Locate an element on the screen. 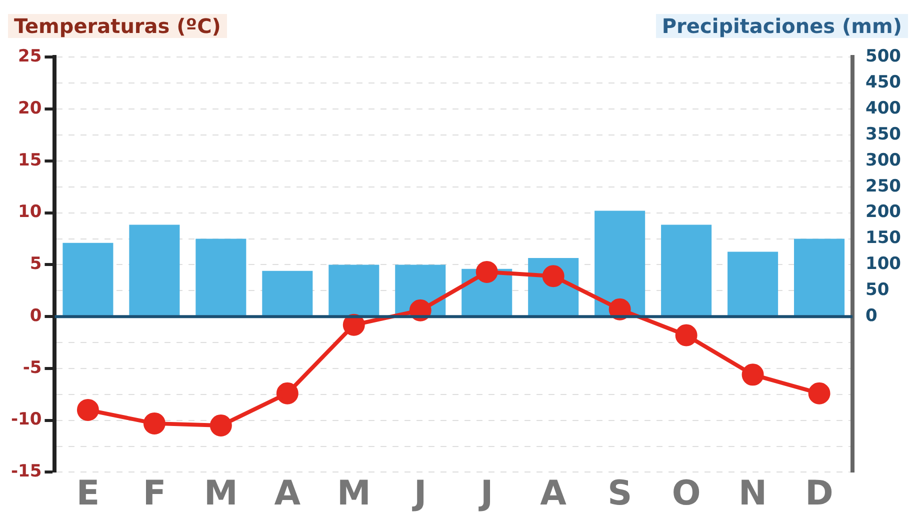 This screenshot has height=531, width=918. y2-tick-label: 400 is located at coordinates (884, 108).